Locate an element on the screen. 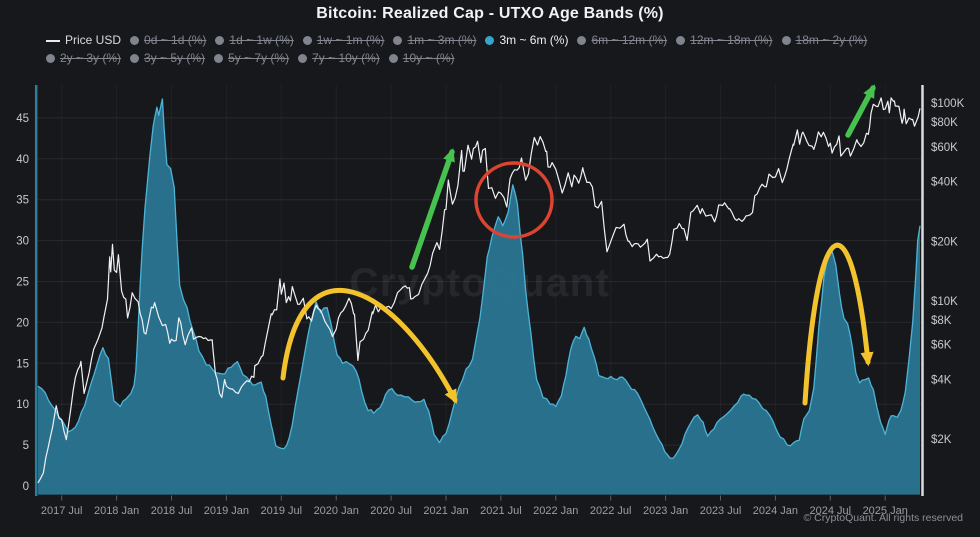  legend-label: 1m ~ 3m (%) is located at coordinates (442, 40).